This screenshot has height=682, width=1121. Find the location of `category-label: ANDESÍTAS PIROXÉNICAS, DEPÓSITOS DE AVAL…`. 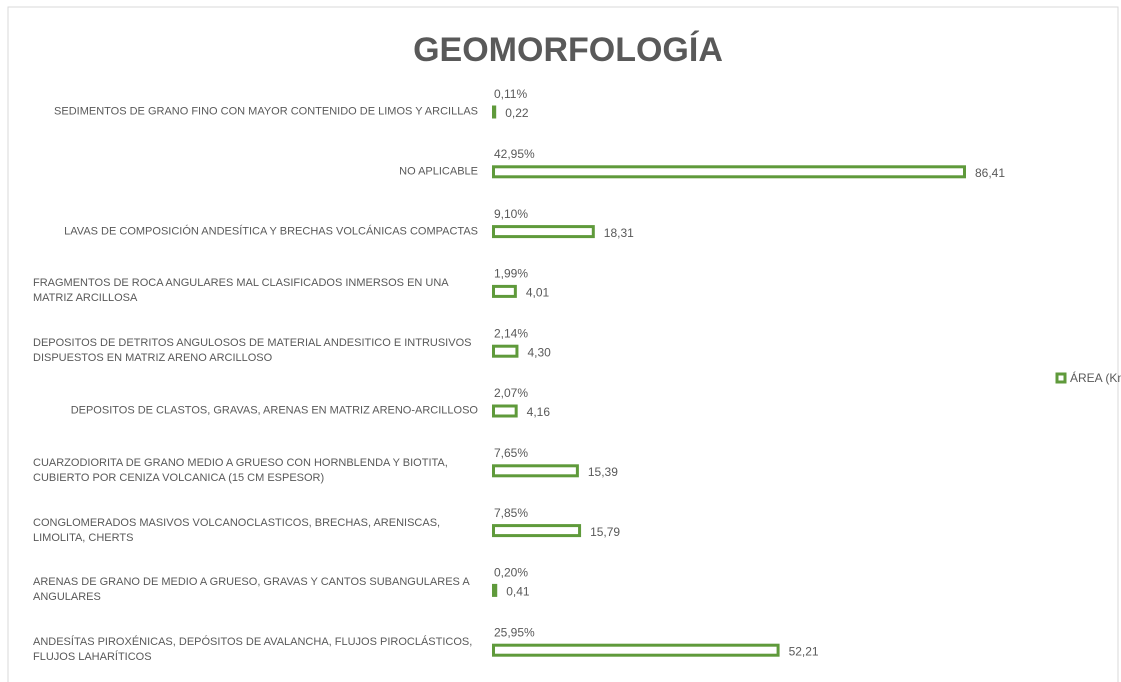

category-label: ANDESÍTAS PIROXÉNICAS, DEPÓSITOS DE AVAL… is located at coordinates (253, 650).